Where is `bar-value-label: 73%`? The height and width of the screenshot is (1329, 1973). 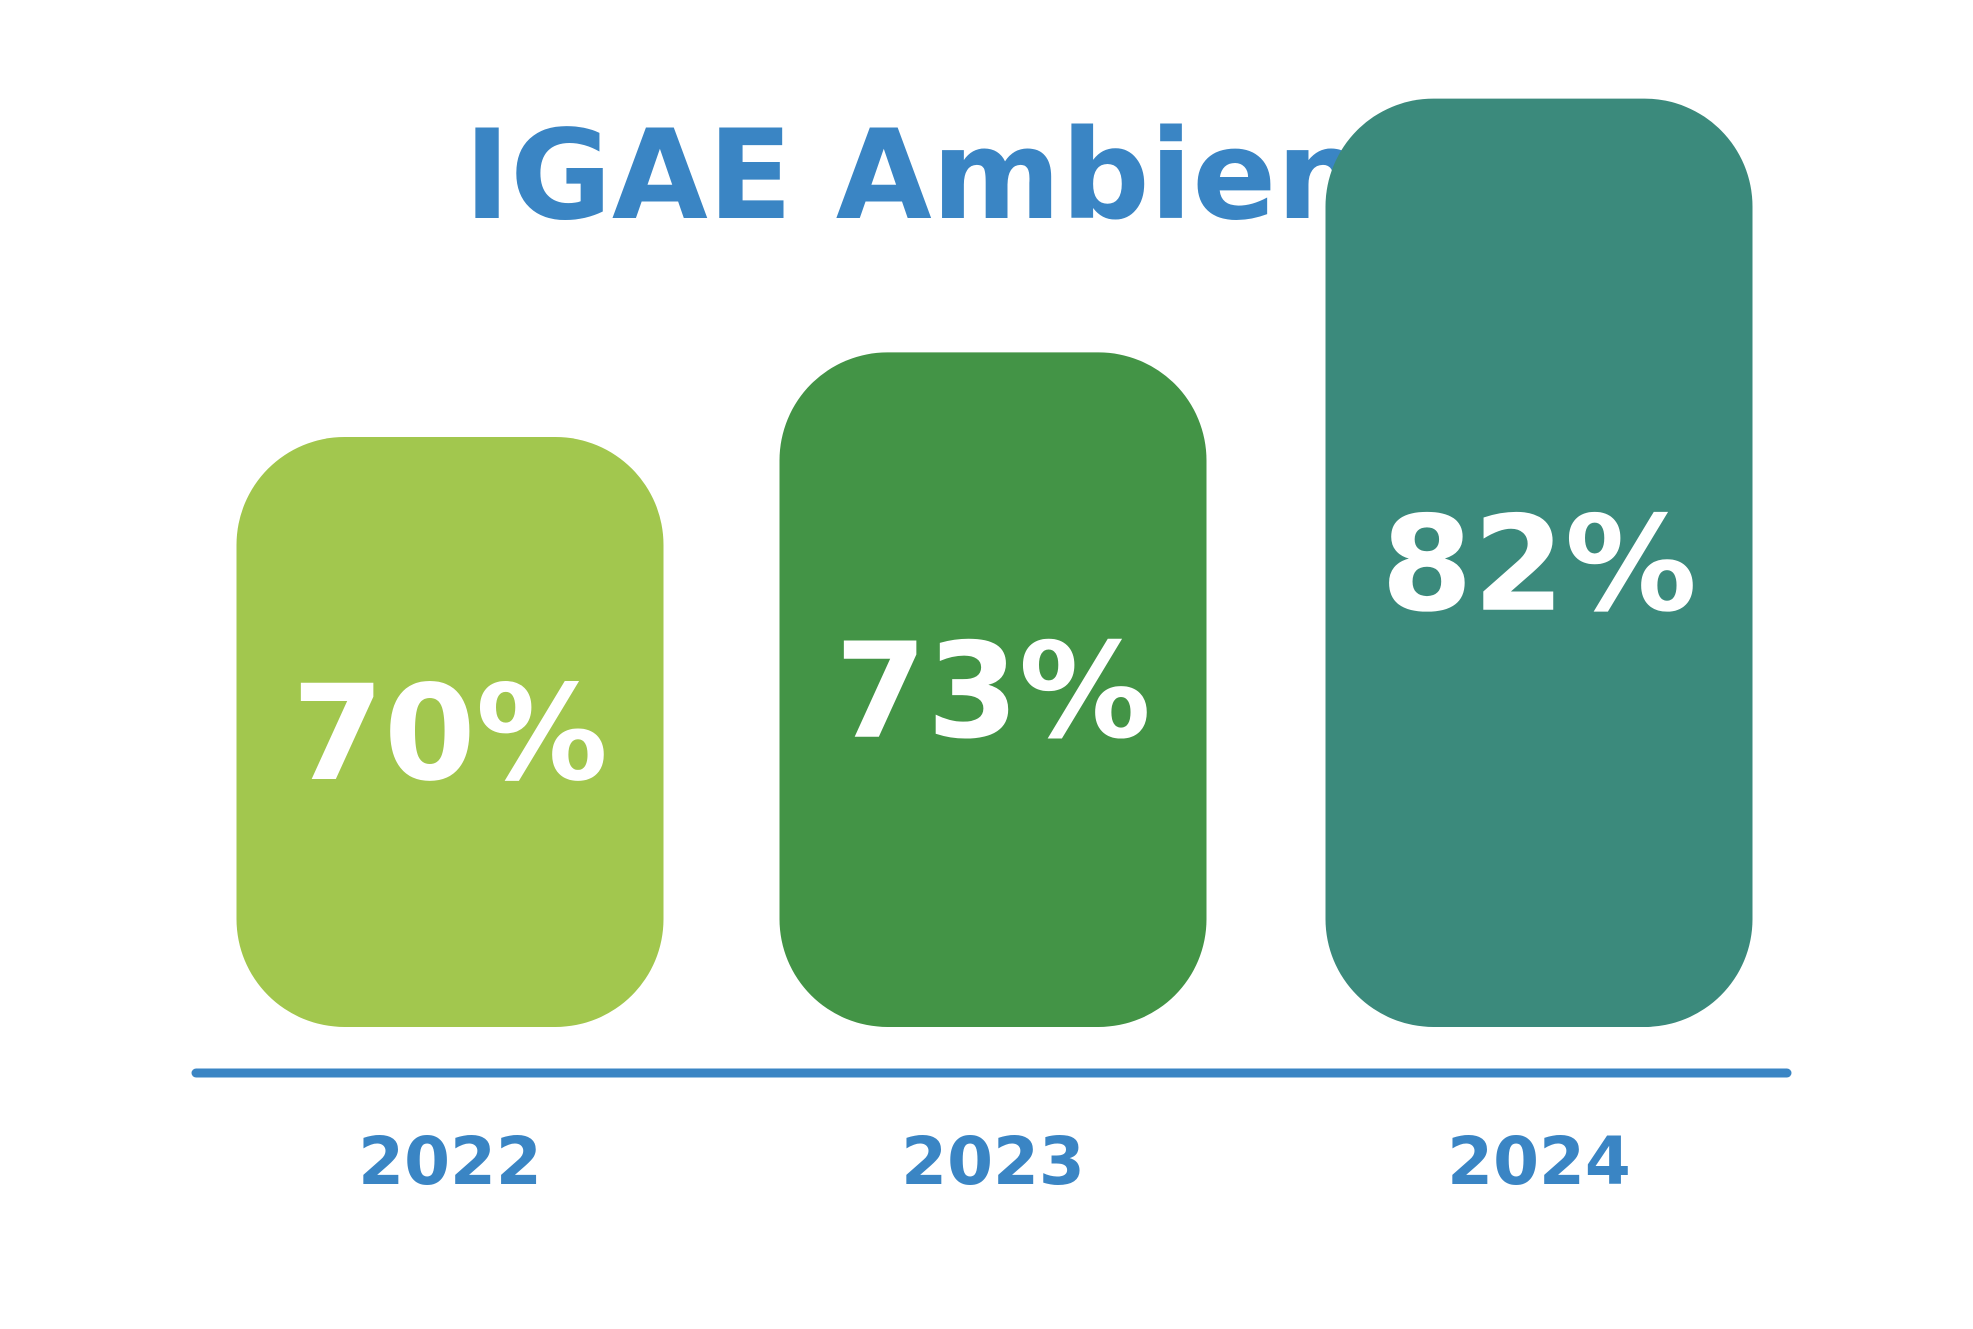 bar-value-label: 73% is located at coordinates (993, 692).